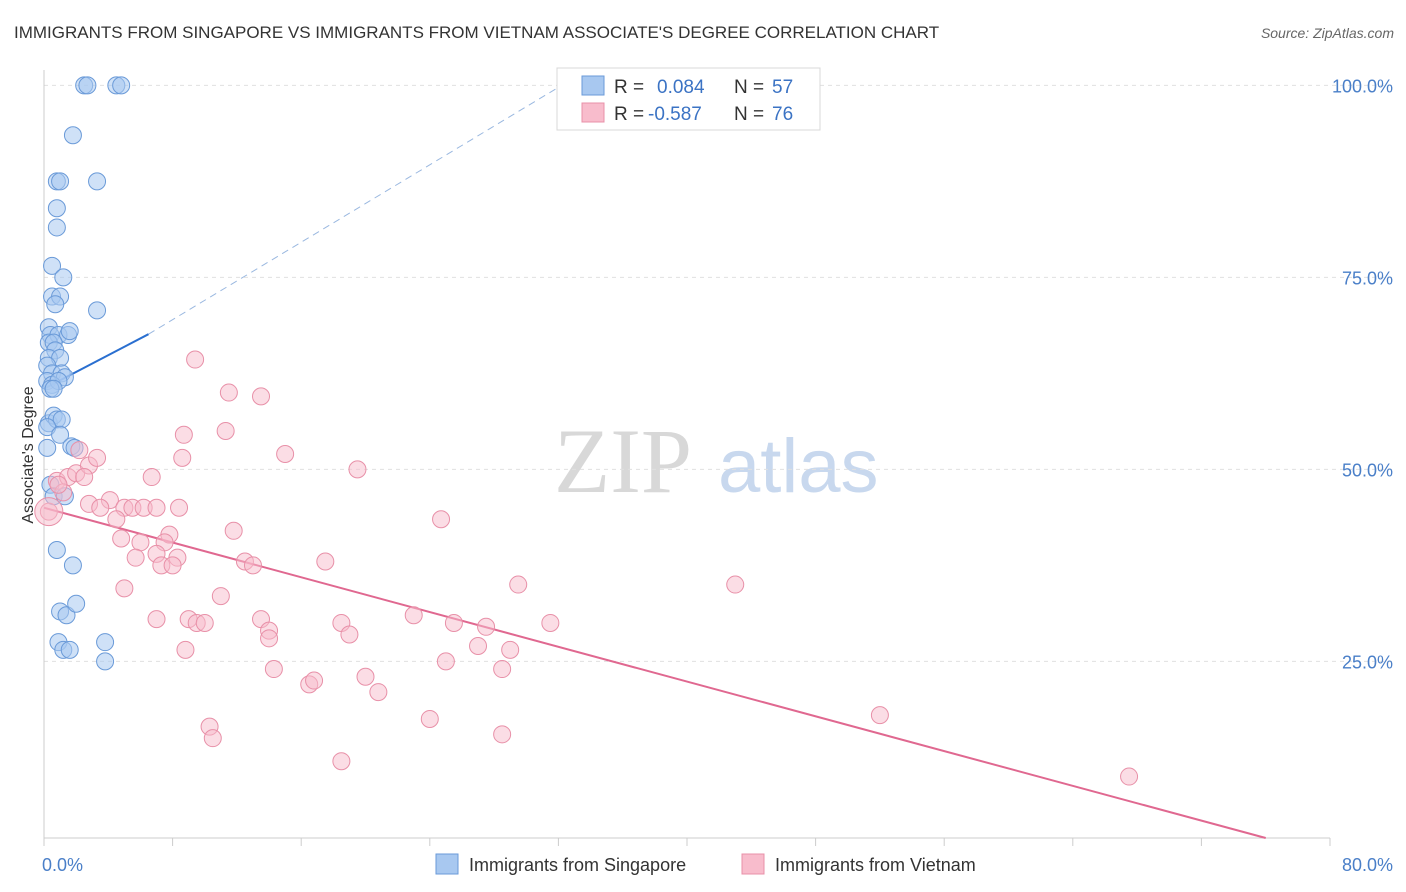 The width and height of the screenshot is (1406, 892). What do you see at coordinates (629, 87) in the screenshot?
I see `stats-legend-r-label-singapore: R =` at bounding box center [629, 87].